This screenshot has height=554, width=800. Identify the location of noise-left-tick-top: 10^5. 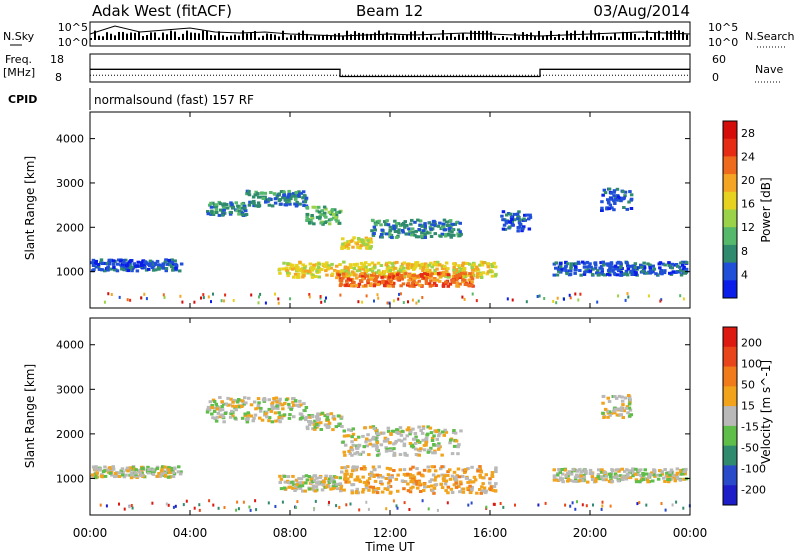
(73, 27).